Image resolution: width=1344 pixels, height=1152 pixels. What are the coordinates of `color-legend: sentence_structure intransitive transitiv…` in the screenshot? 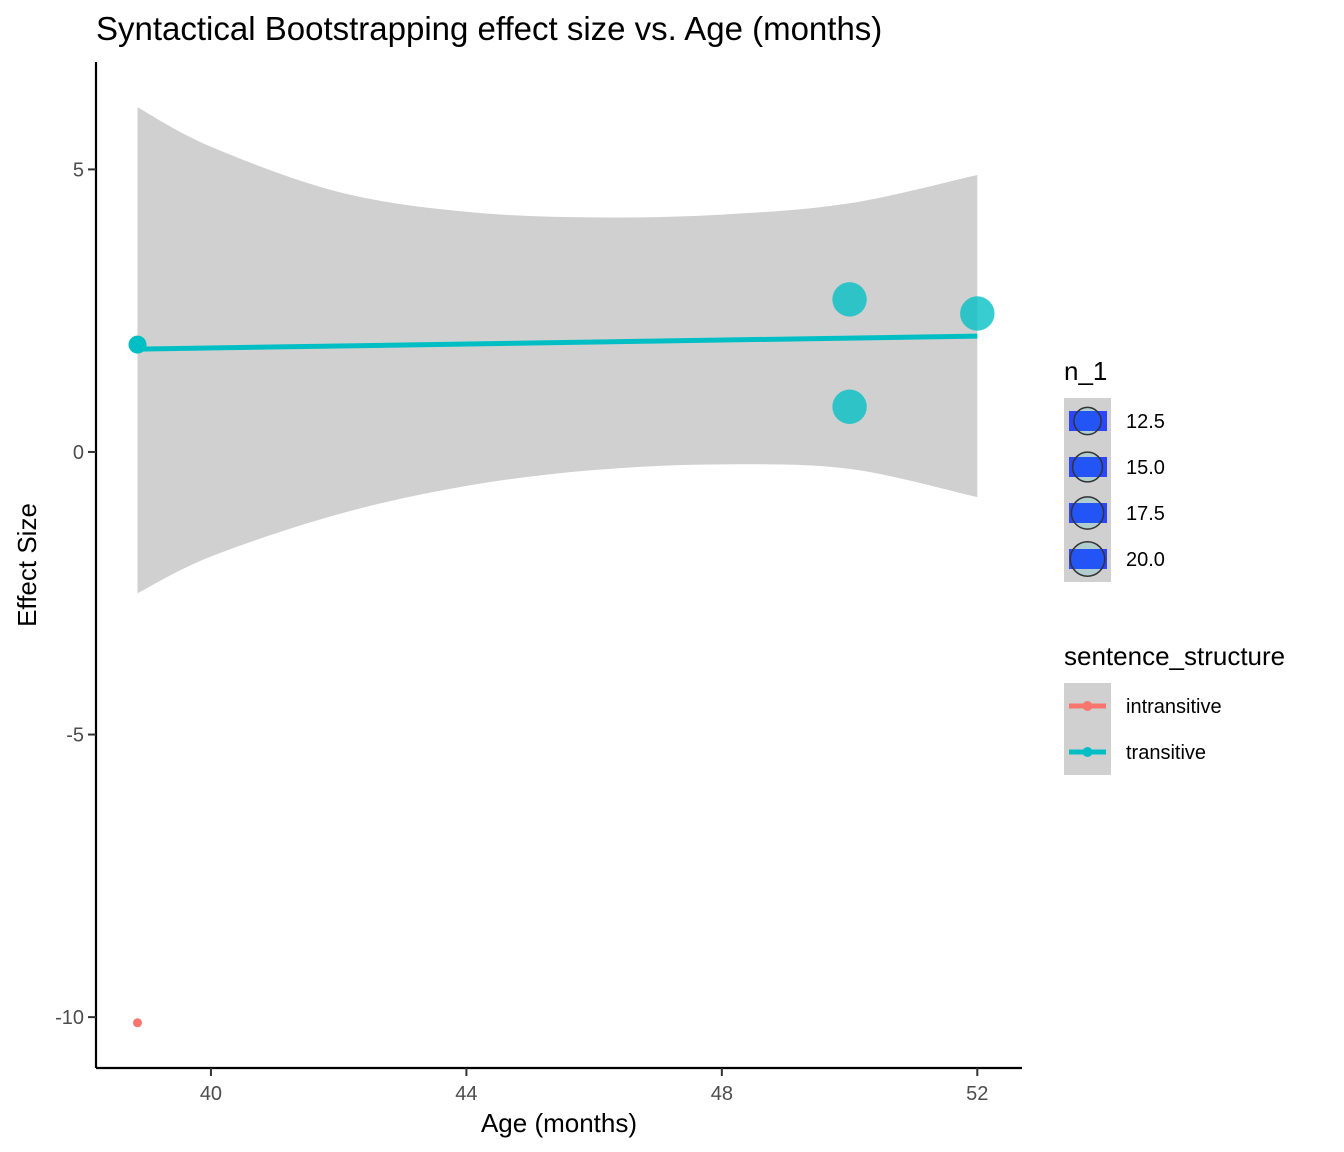 It's located at (1174, 708).